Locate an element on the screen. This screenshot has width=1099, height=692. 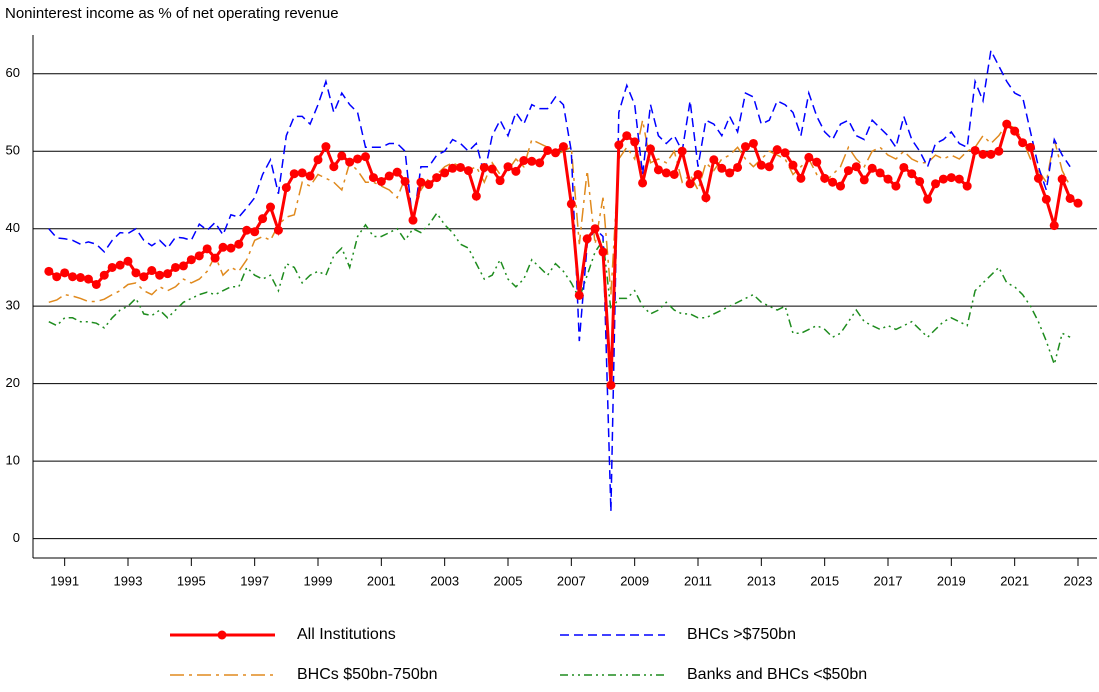
x-tick-label: 2005 is located at coordinates (508, 580).